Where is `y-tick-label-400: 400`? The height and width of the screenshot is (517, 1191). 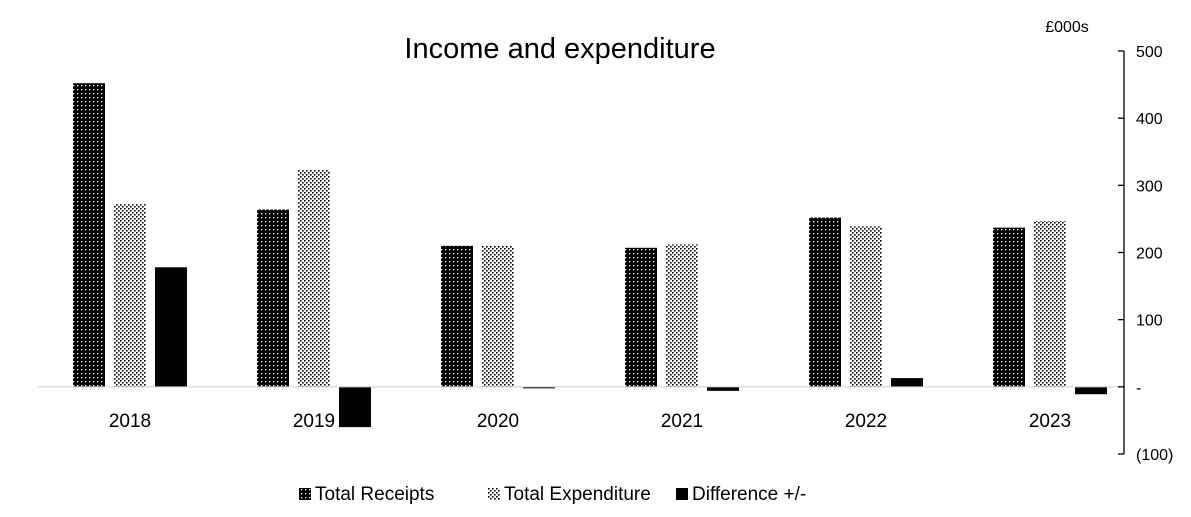 y-tick-label-400: 400 is located at coordinates (1149, 119).